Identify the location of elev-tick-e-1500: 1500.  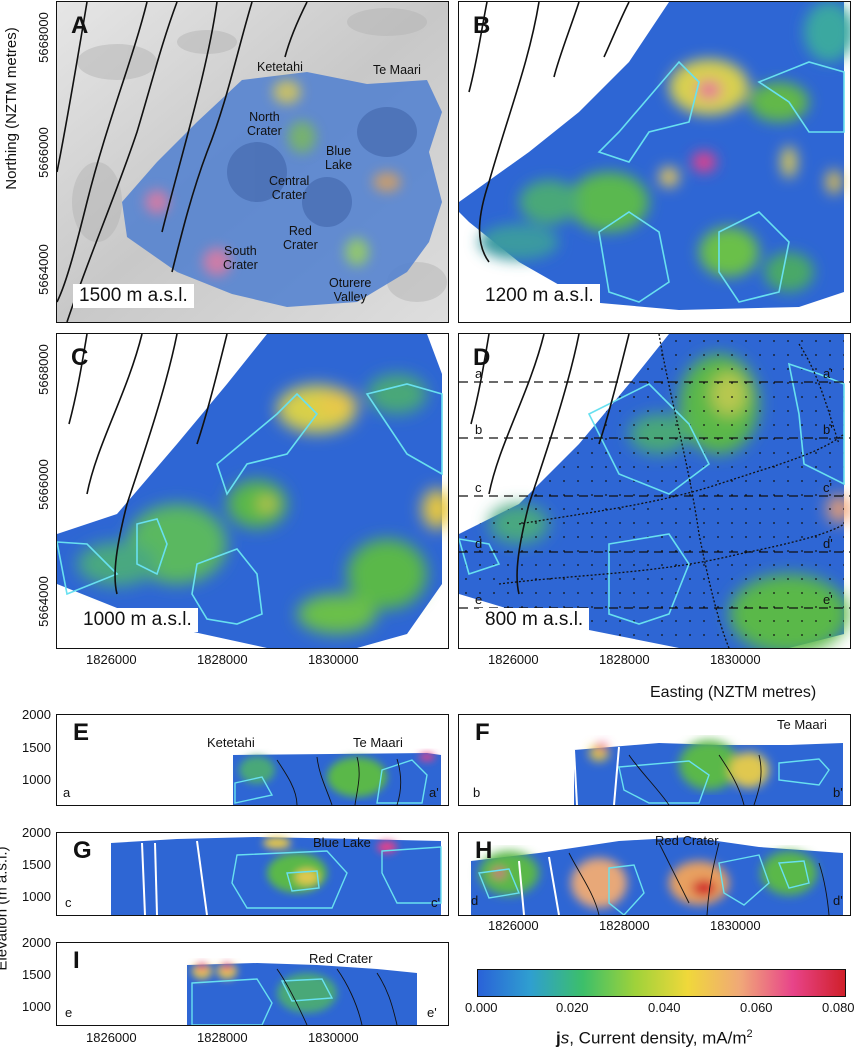
(36, 747).